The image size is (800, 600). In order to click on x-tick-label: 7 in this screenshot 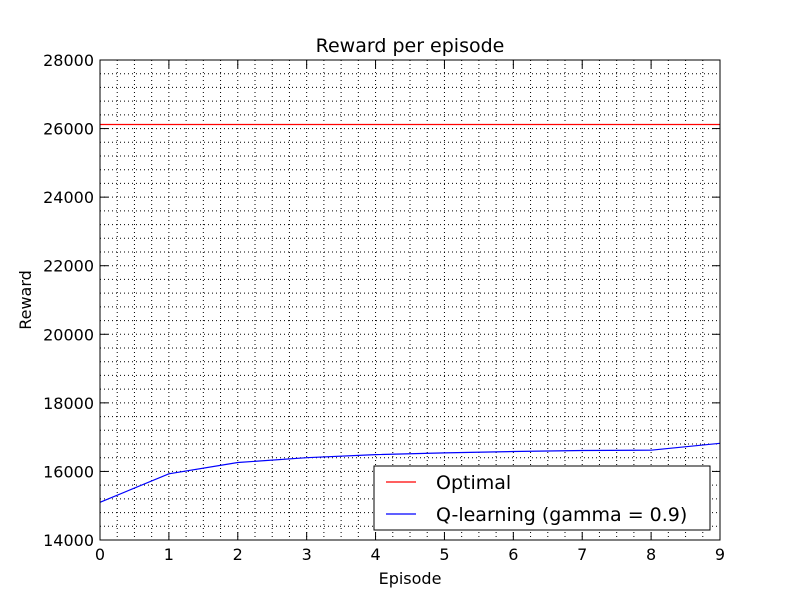, I will do `click(582, 554)`.